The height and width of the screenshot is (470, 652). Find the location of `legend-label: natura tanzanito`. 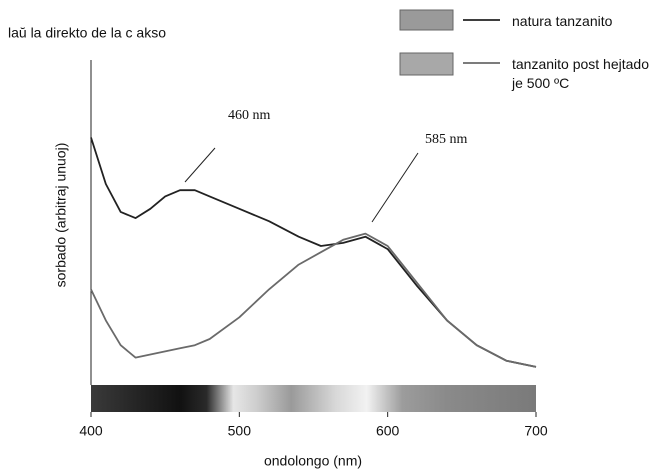

legend-label: natura tanzanito is located at coordinates (562, 21).